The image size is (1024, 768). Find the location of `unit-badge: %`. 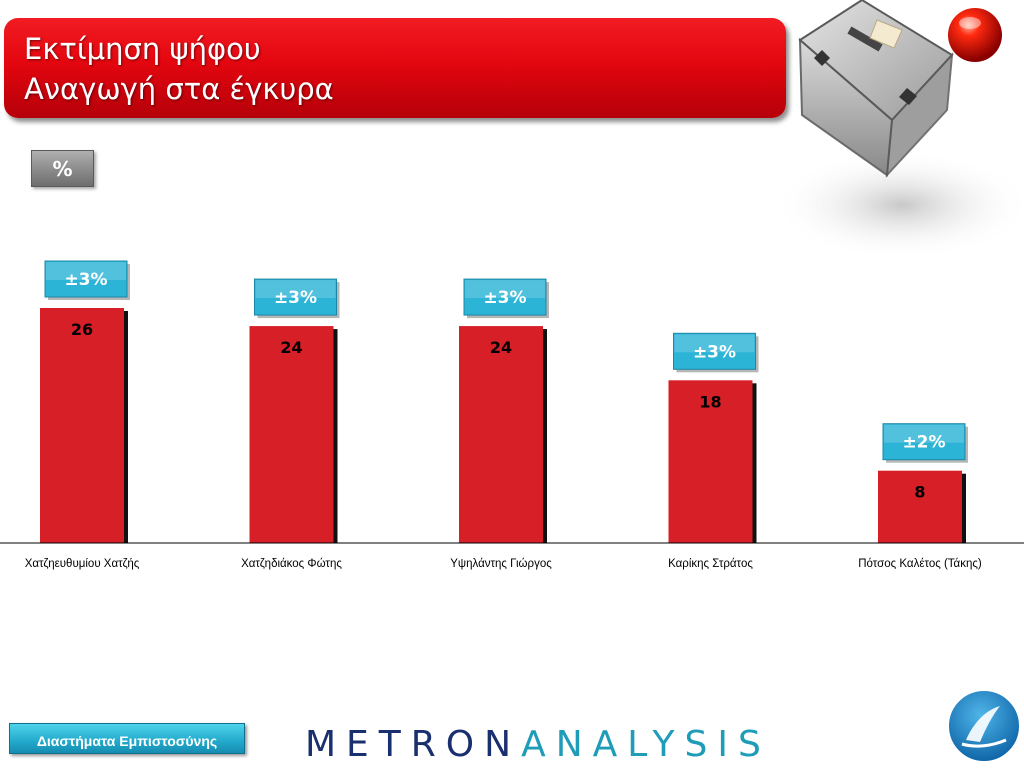

unit-badge: % is located at coordinates (62, 168).